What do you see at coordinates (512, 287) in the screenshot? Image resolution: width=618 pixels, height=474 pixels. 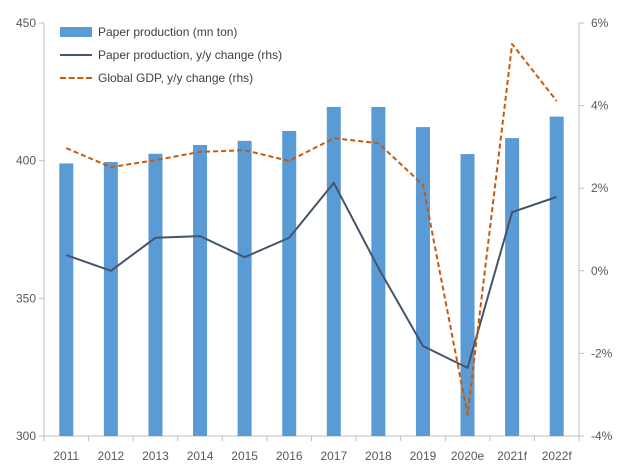 I see `bar-2021f` at bounding box center [512, 287].